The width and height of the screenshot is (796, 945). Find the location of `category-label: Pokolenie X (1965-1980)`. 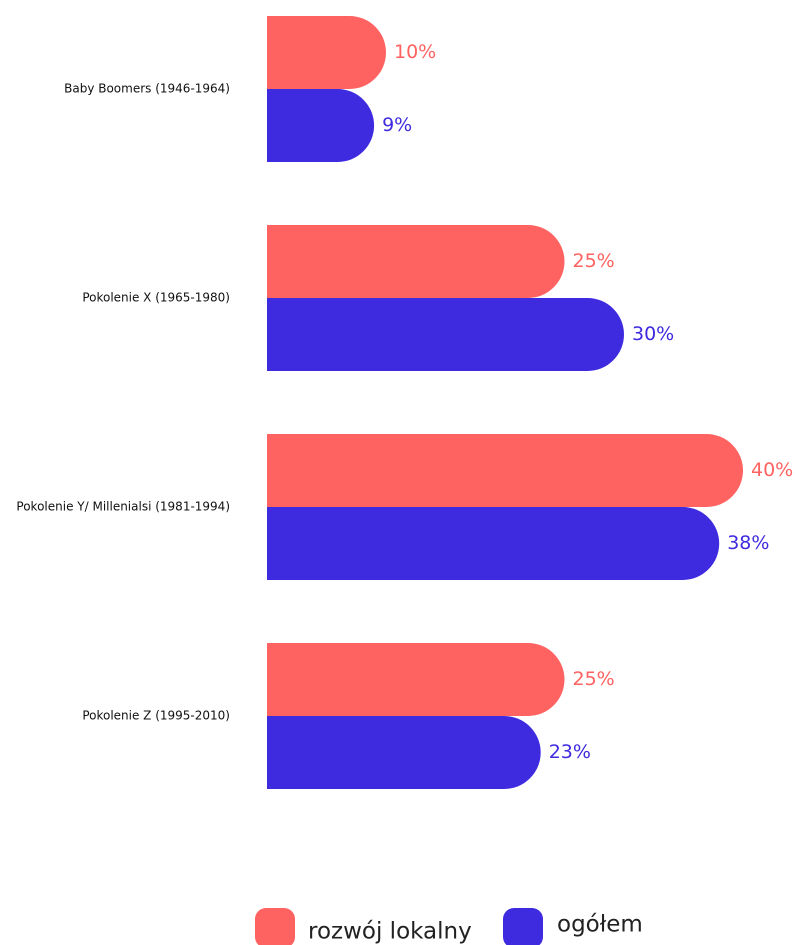

category-label: Pokolenie X (1965-1980) is located at coordinates (156, 298).